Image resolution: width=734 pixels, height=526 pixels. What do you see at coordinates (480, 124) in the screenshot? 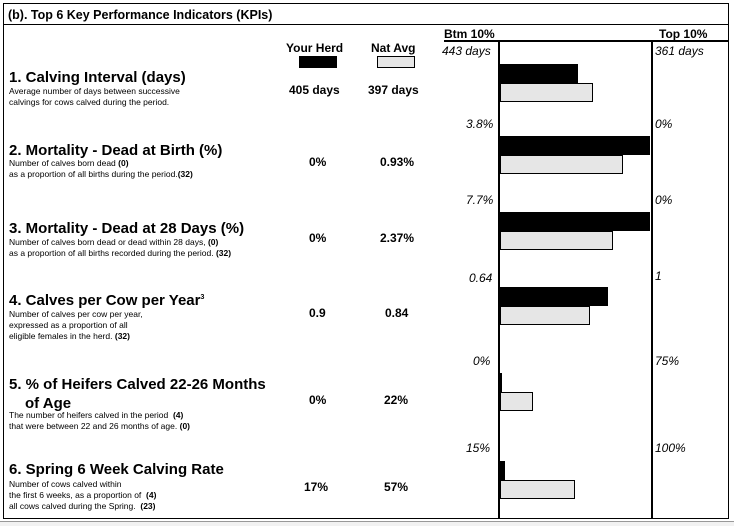
I see `btm-scale-label: 3.8%` at bounding box center [480, 124].